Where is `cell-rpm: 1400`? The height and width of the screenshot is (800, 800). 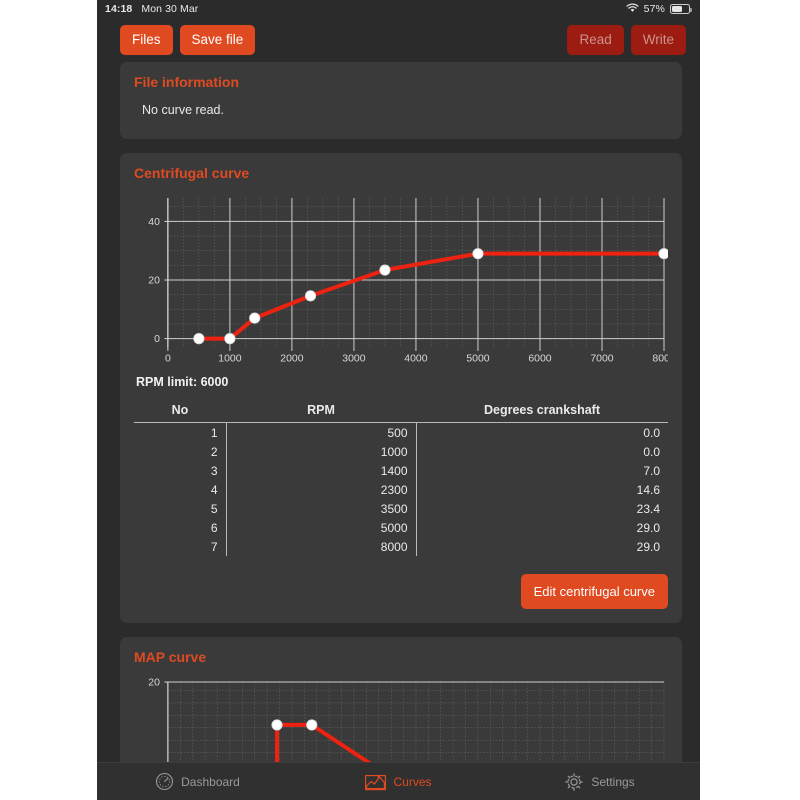 cell-rpm: 1400 is located at coordinates (320, 471).